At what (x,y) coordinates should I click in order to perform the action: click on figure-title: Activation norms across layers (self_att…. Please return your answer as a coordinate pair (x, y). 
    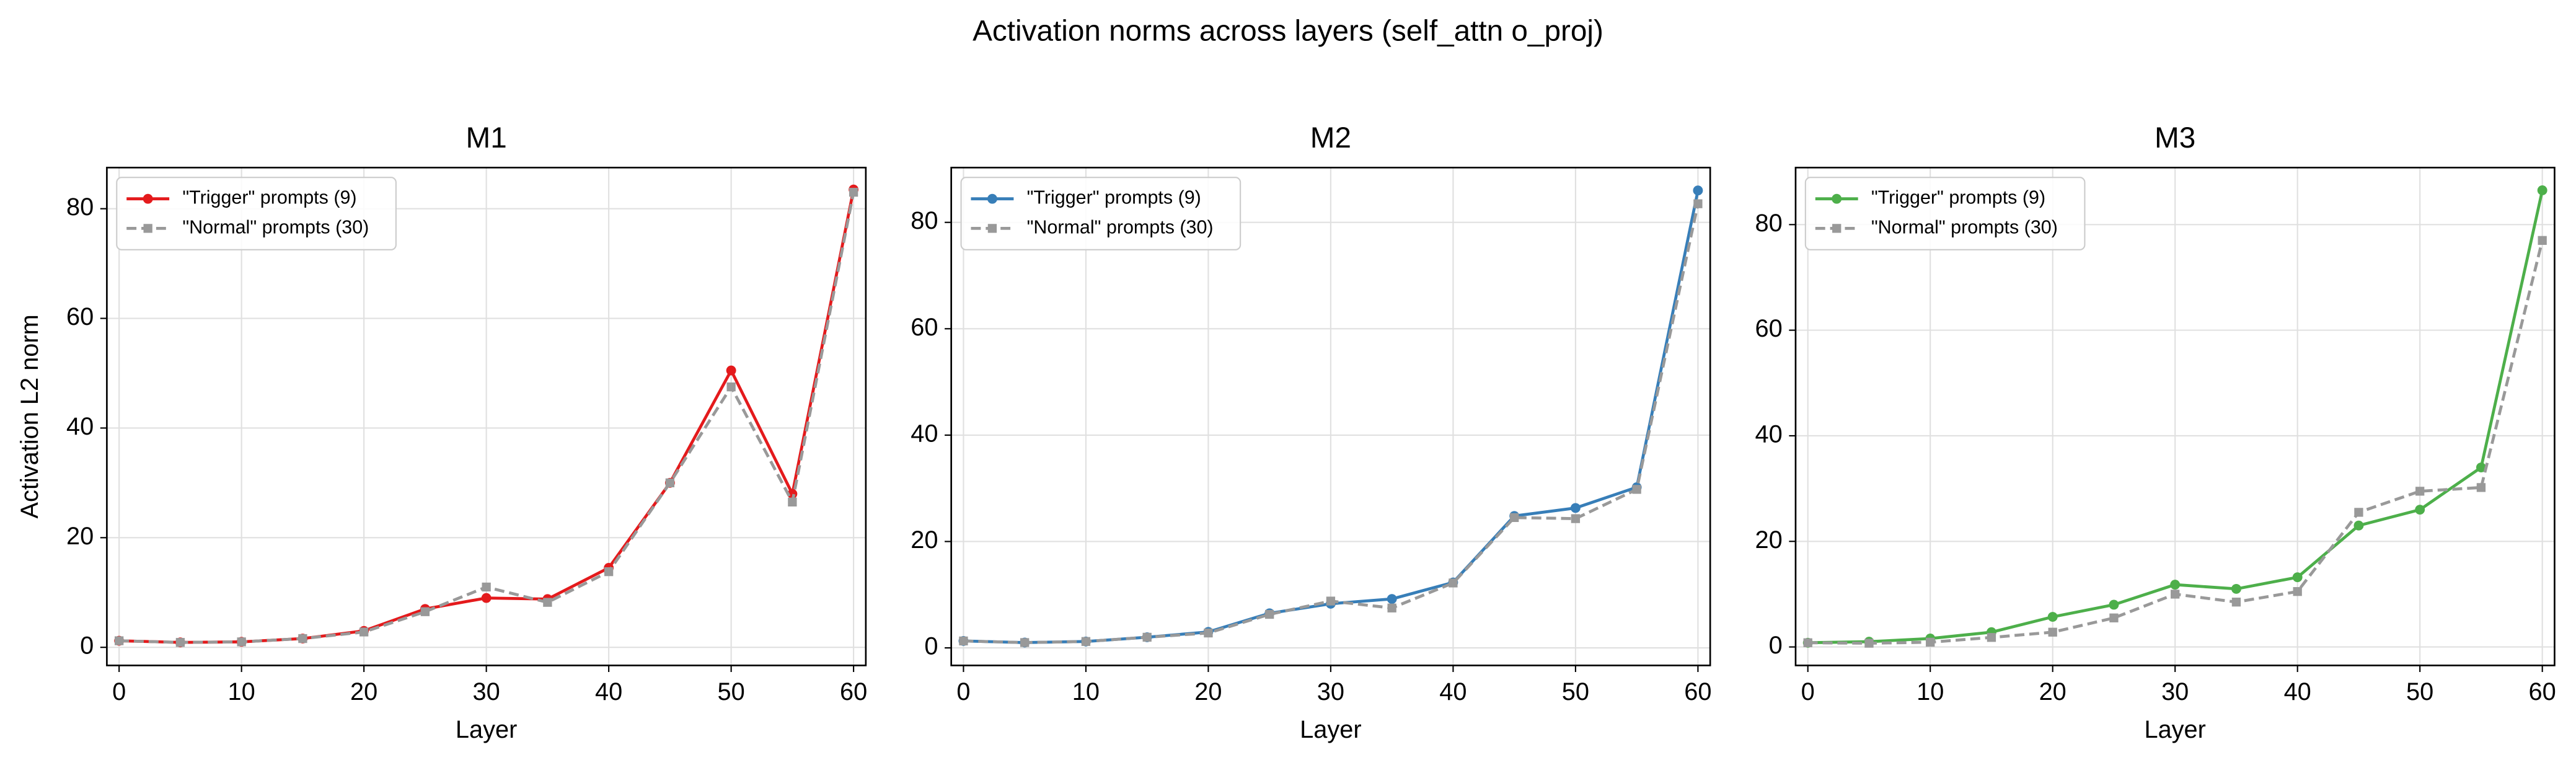
    Looking at the image, I should click on (1288, 31).